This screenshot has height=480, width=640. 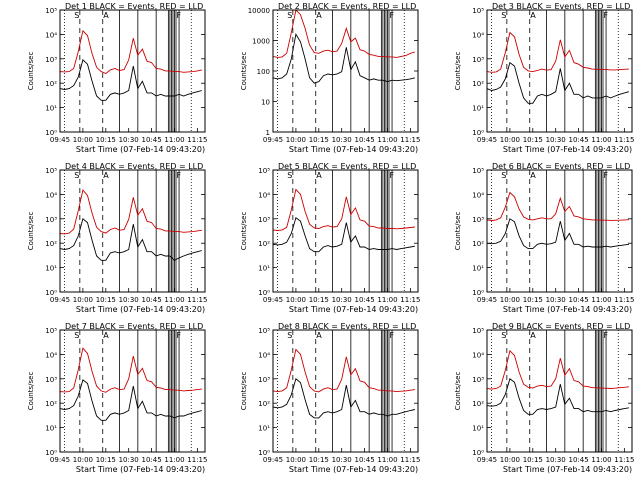 I want to click on y-tick-label: 10000, so click(x=259, y=11).